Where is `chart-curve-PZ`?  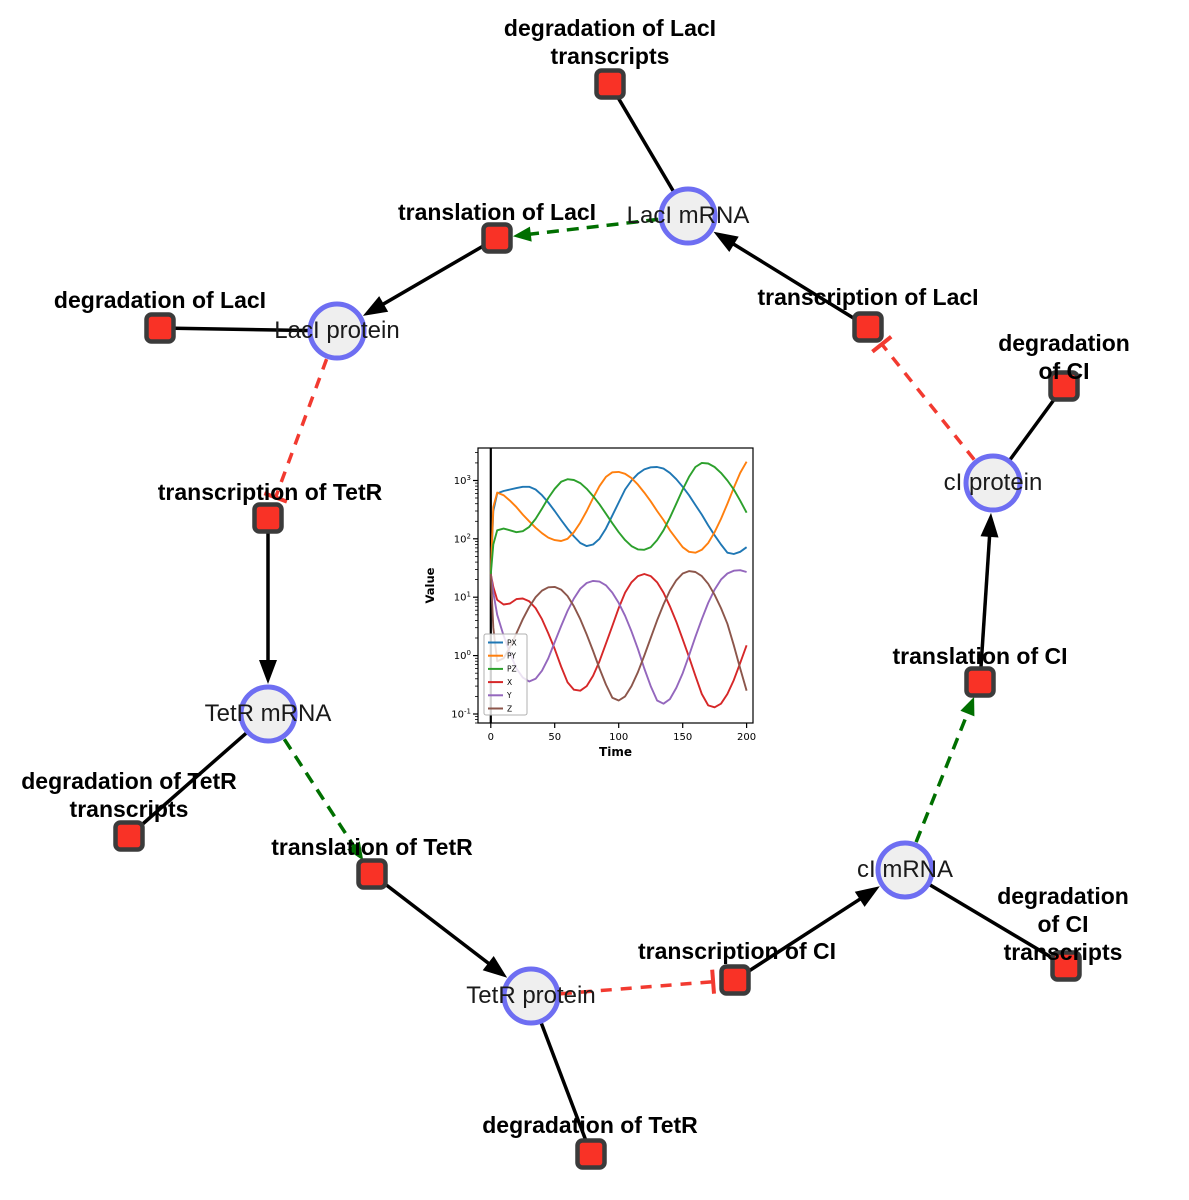 chart-curve-PZ is located at coordinates (618, 518).